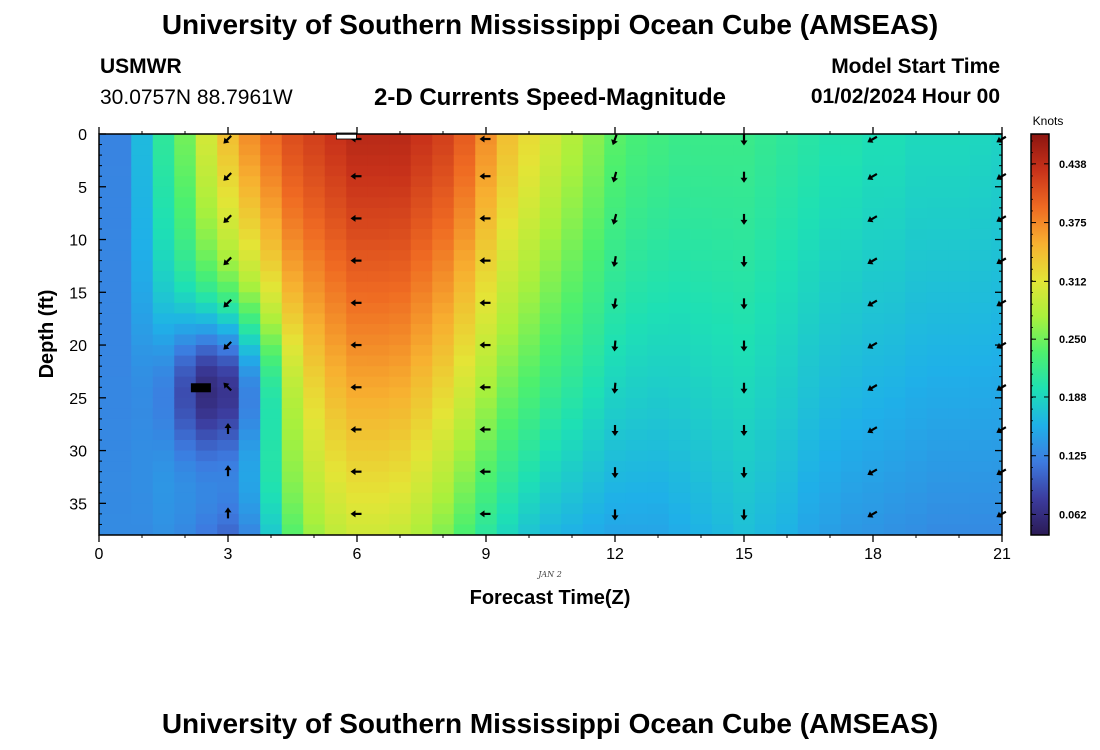 The image size is (1100, 750). What do you see at coordinates (1073, 340) in the screenshot?
I see `colorbar-tick-label: 0.250` at bounding box center [1073, 340].